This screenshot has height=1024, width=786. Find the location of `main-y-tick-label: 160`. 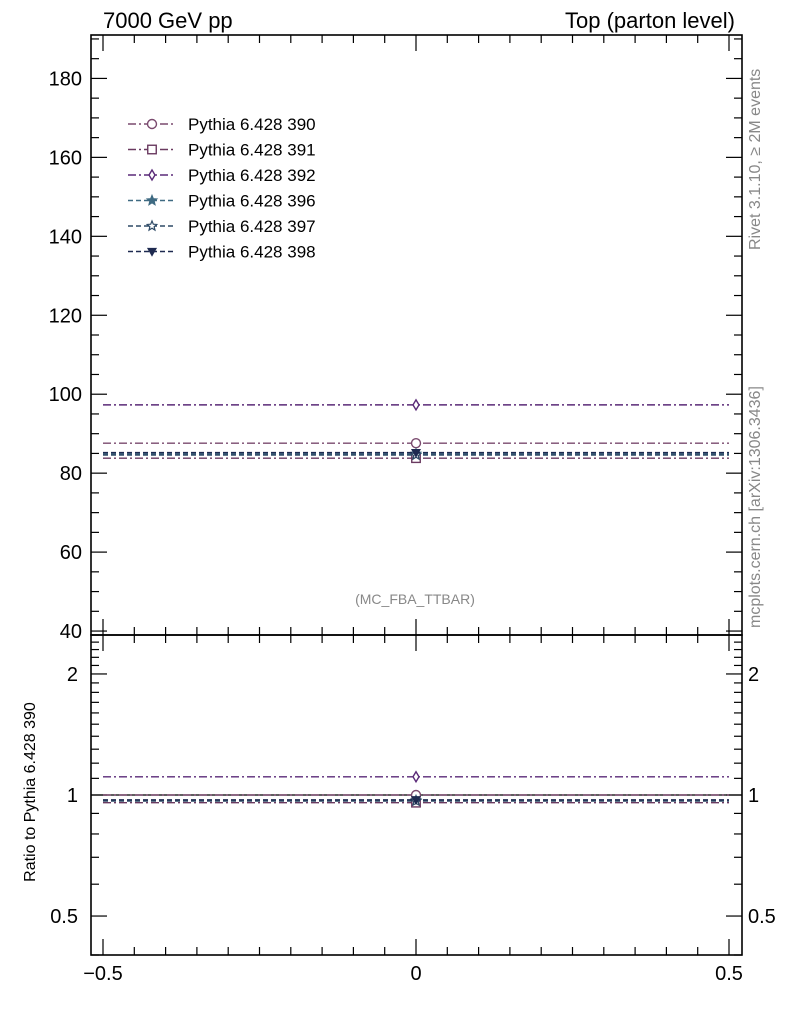

main-y-tick-label: 160 is located at coordinates (65, 158).